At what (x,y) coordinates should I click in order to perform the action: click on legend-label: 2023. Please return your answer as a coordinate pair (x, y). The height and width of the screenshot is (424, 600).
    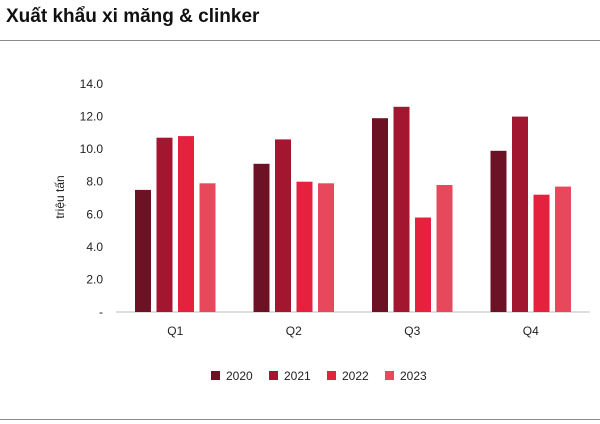
    Looking at the image, I should click on (413, 376).